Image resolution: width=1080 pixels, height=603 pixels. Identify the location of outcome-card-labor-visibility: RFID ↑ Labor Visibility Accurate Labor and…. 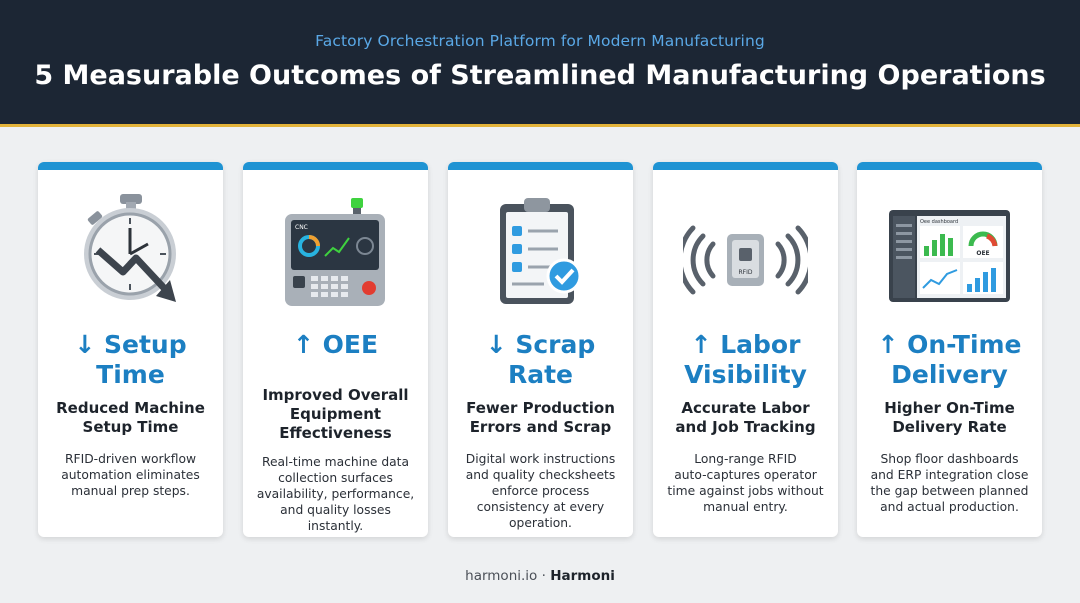
(745, 349).